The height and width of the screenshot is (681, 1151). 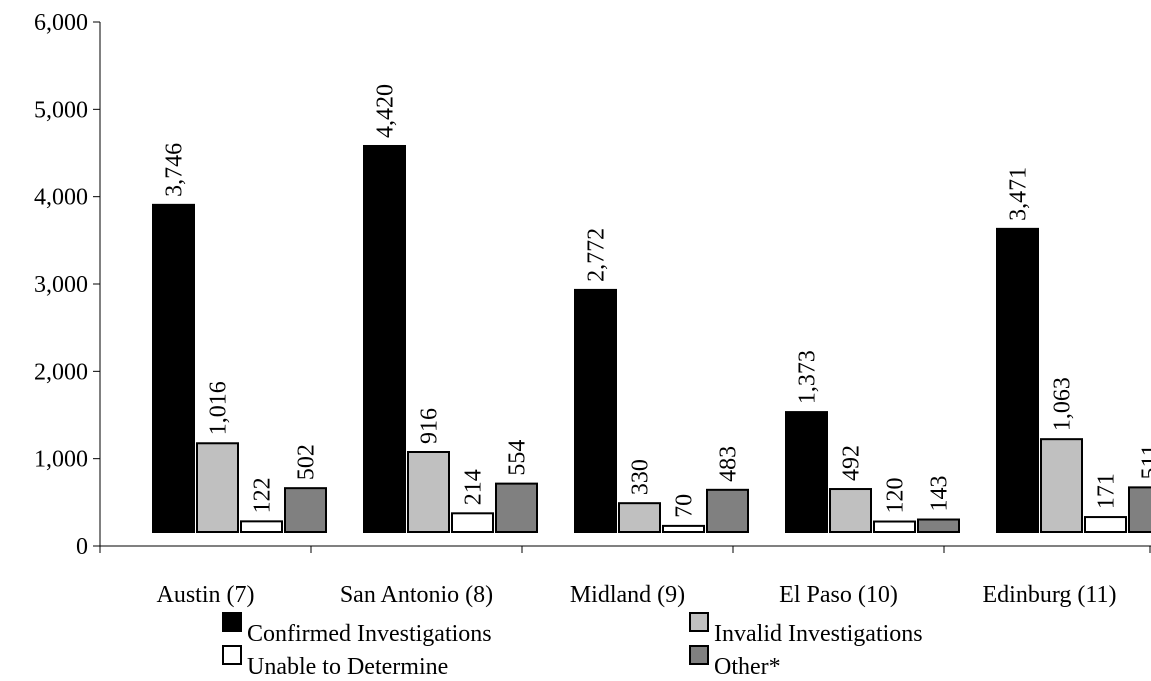 I want to click on legend-label: Invalid Investigations, so click(x=818, y=634).